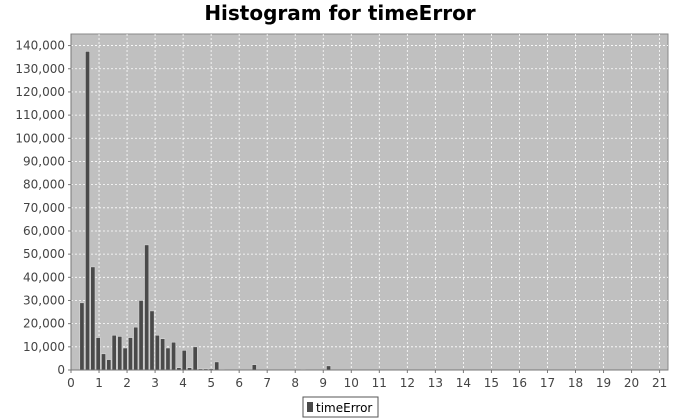  What do you see at coordinates (40, 138) in the screenshot?
I see `y-tick-label: 100,000` at bounding box center [40, 138].